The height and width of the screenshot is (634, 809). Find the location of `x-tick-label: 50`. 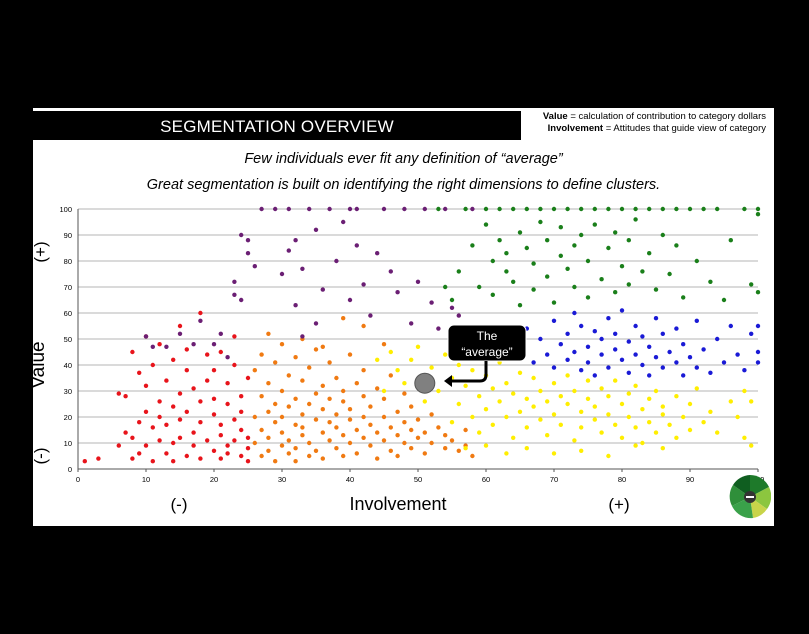

x-tick-label: 50 is located at coordinates (418, 479).